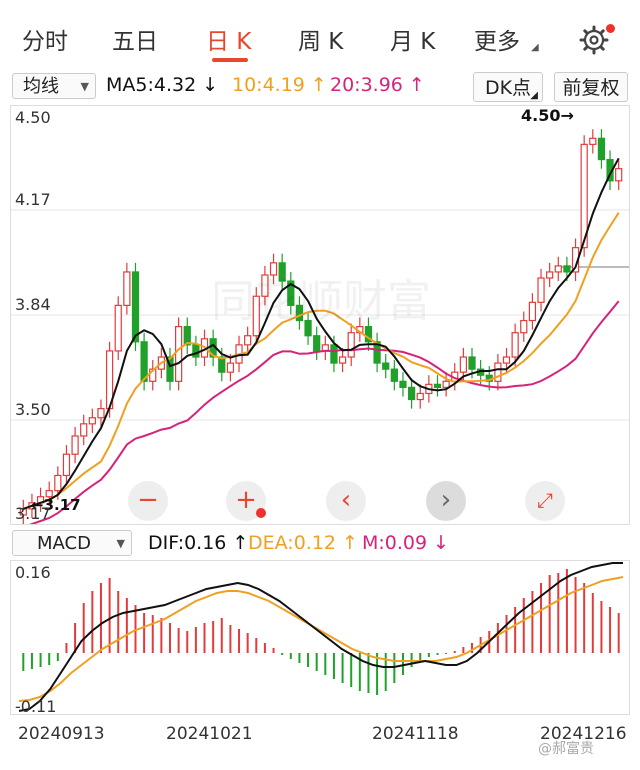 The width and height of the screenshot is (640, 770). What do you see at coordinates (64, 543) in the screenshot?
I see `indicator-select-label: MACD` at bounding box center [64, 543].